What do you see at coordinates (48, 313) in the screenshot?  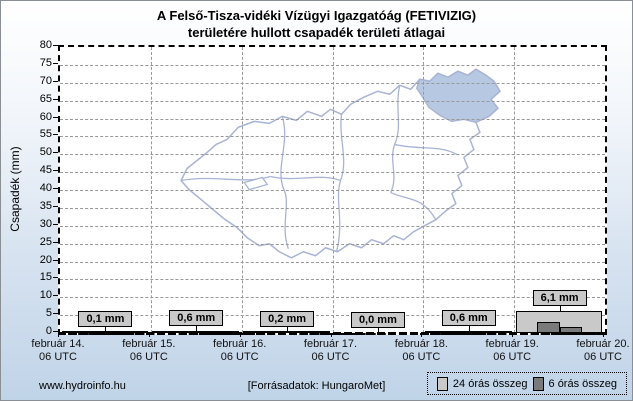 I see `y-tick-label: 5` at bounding box center [48, 313].